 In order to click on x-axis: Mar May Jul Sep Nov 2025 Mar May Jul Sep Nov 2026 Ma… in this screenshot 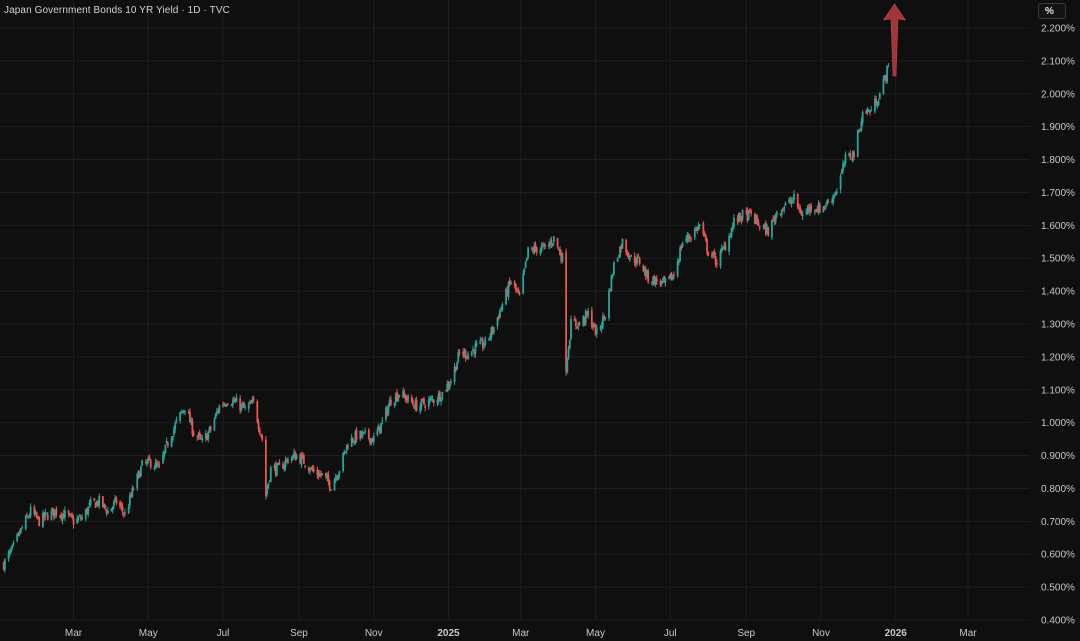, I will do `click(521, 633)`.